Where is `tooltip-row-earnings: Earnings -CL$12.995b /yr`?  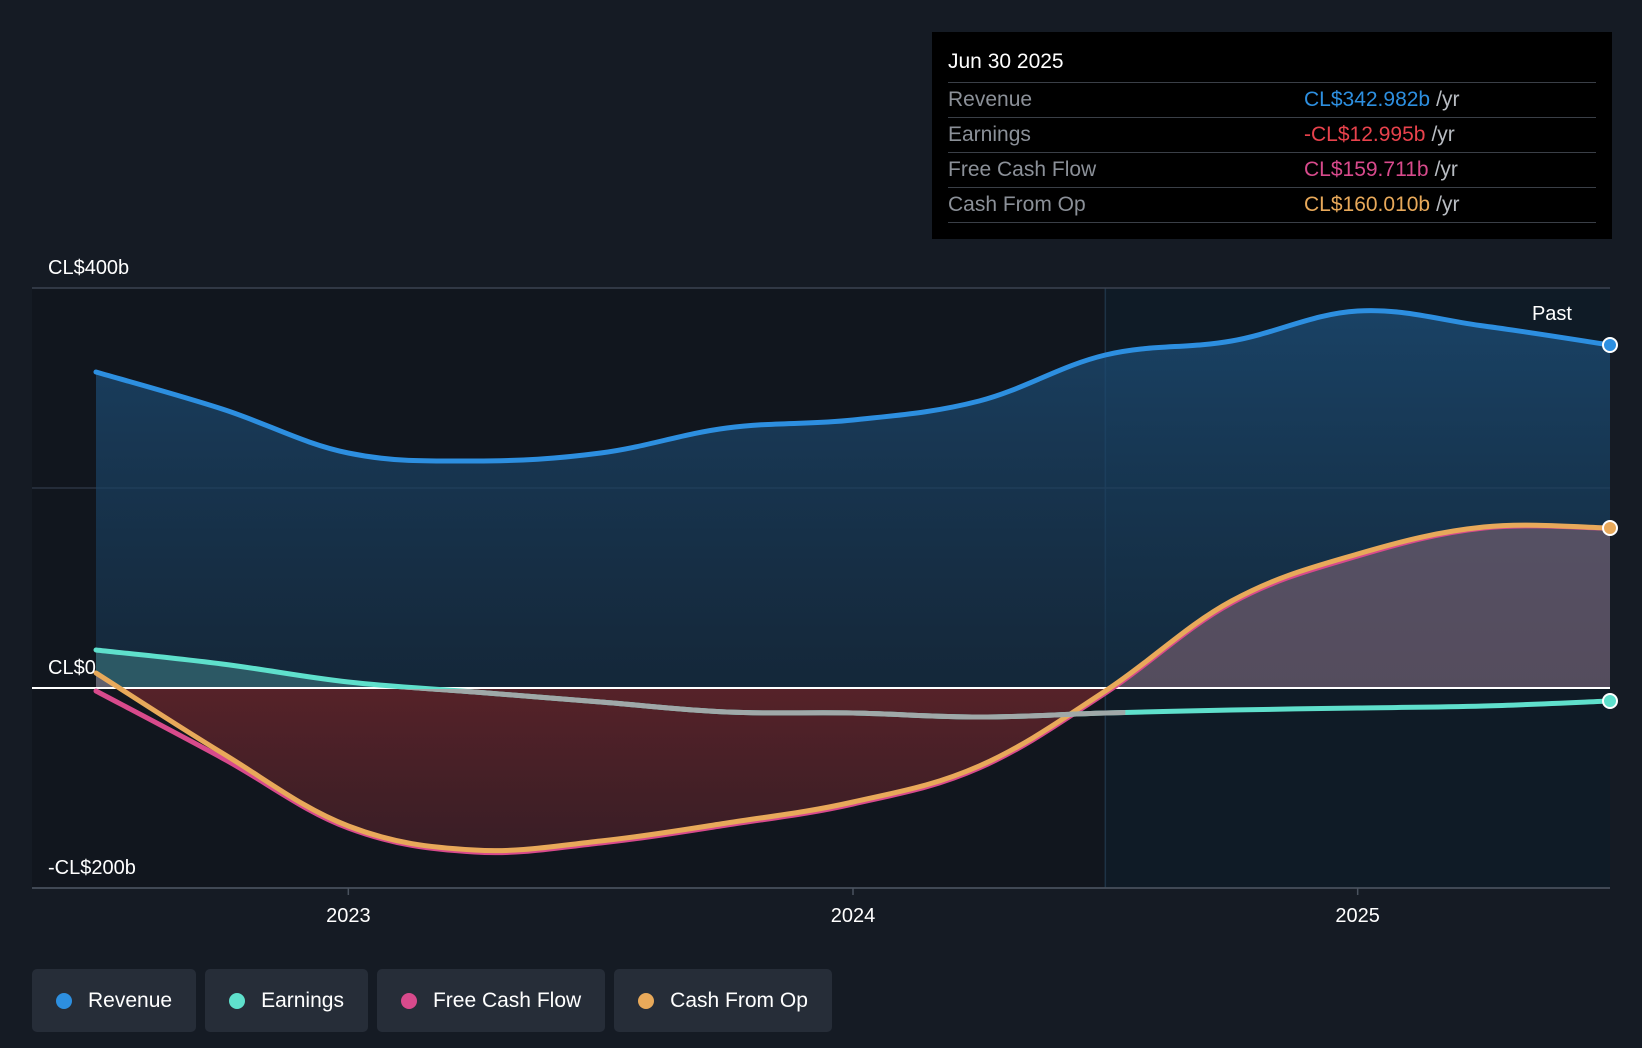
tooltip-row-earnings: Earnings -CL$12.995b /yr is located at coordinates (1272, 134).